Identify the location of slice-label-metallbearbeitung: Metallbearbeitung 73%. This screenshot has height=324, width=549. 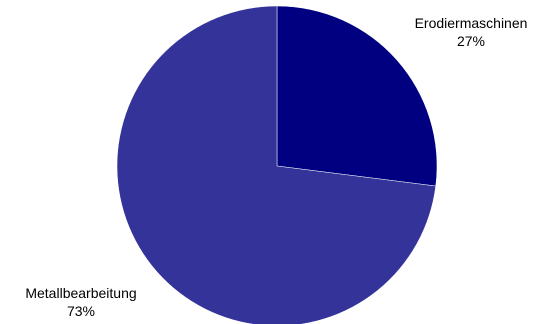
(81, 302).